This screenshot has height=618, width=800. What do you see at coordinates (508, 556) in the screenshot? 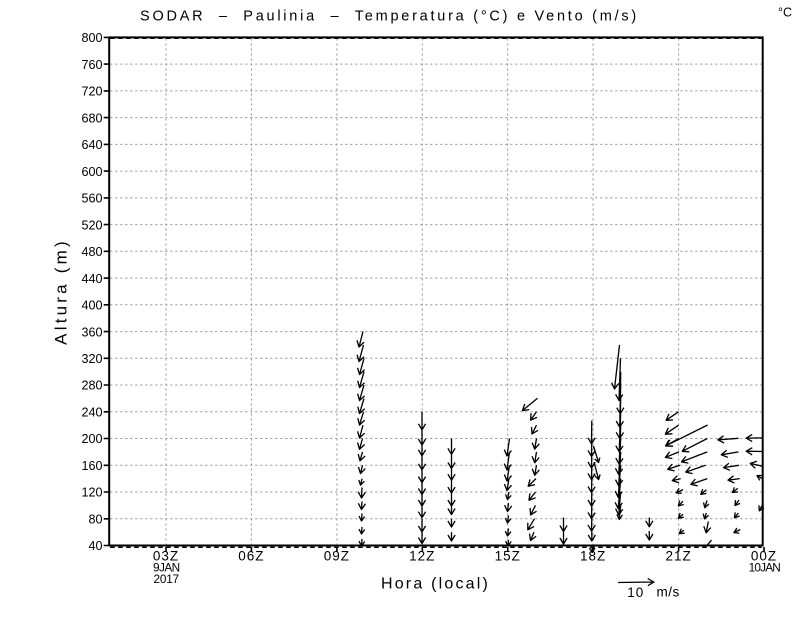
I see `svg-text: 15Z` at bounding box center [508, 556].